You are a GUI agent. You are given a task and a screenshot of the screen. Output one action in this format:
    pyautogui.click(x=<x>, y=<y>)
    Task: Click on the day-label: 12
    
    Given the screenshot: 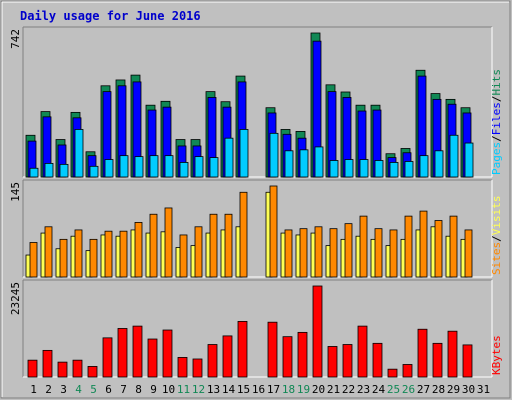 What is the action you would take?
    pyautogui.click(x=198, y=389)
    